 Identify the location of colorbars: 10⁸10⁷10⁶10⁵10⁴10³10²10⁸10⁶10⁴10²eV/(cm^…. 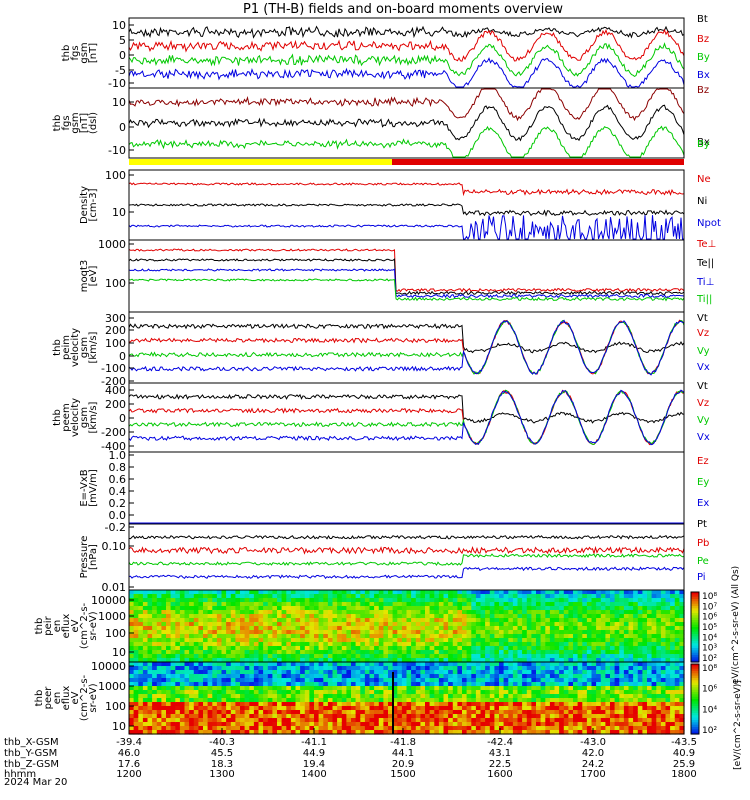
(716, 668).